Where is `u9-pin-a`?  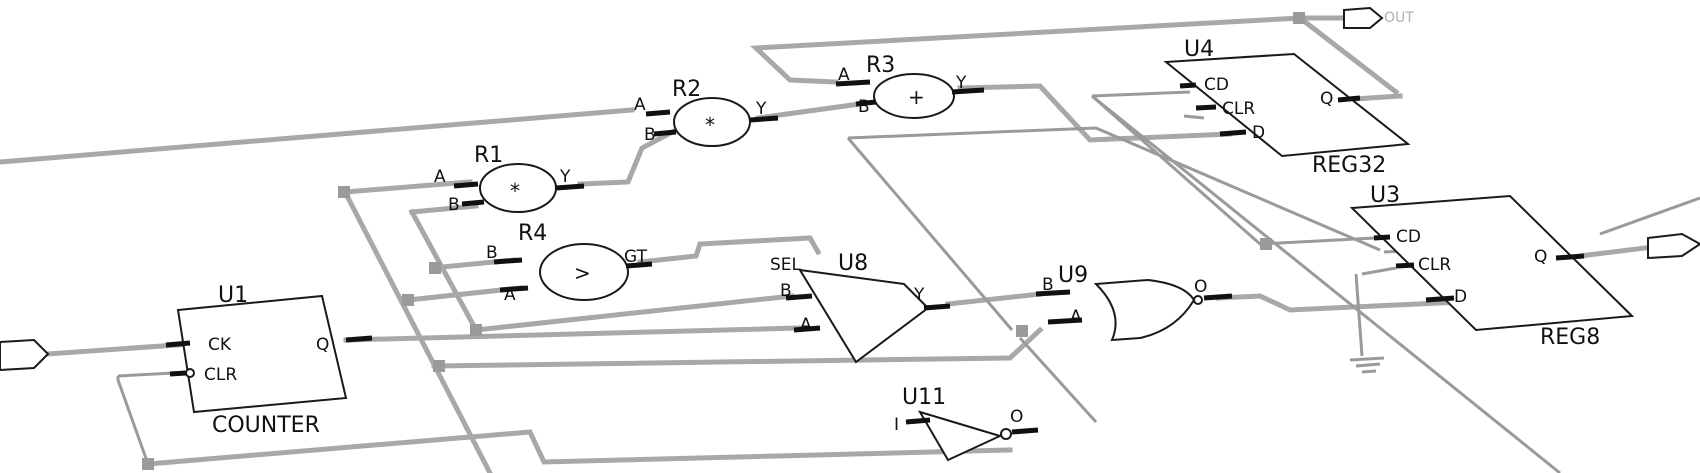
u9-pin-a is located at coordinates (1065, 321).